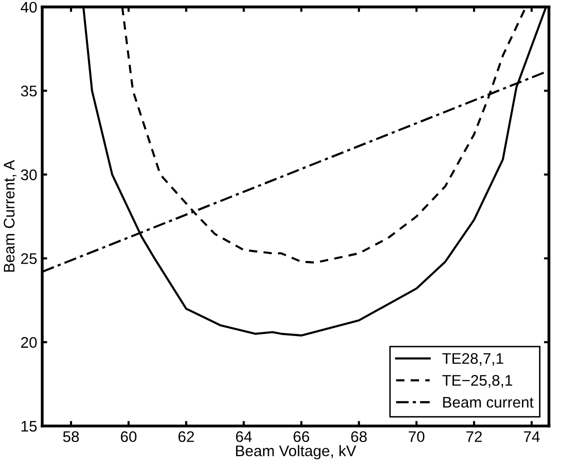 This screenshot has width=563, height=463. Describe the element at coordinates (477, 381) in the screenshot. I see `legend-label: TE−25,8,1` at that location.